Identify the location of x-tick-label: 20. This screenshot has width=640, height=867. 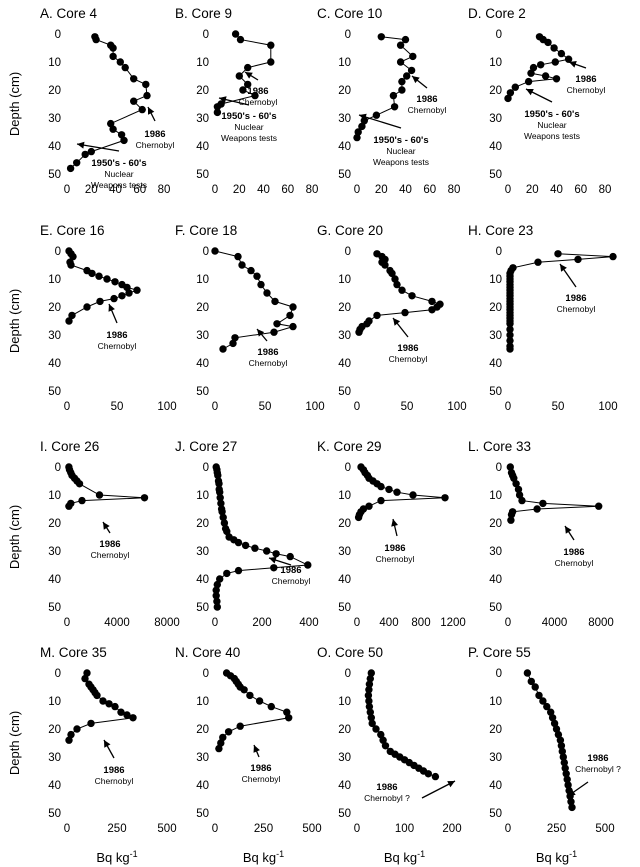
(91, 190).